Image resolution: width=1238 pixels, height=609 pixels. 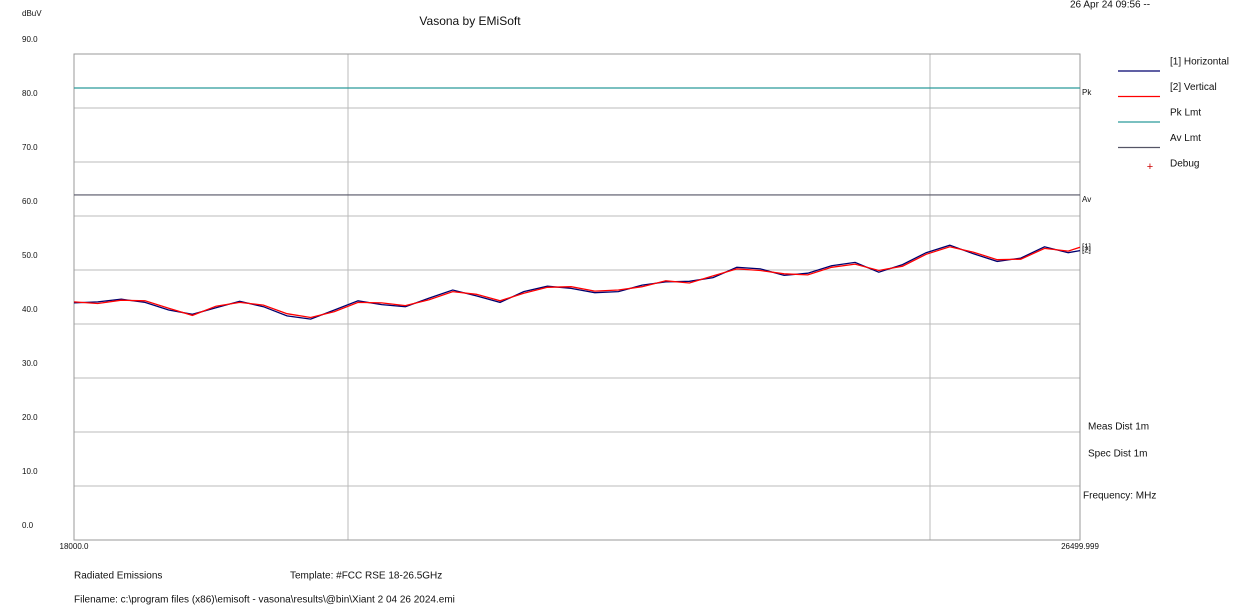 I want to click on timestamp: 26 Apr 24 09:56 --, so click(x=1110, y=5).